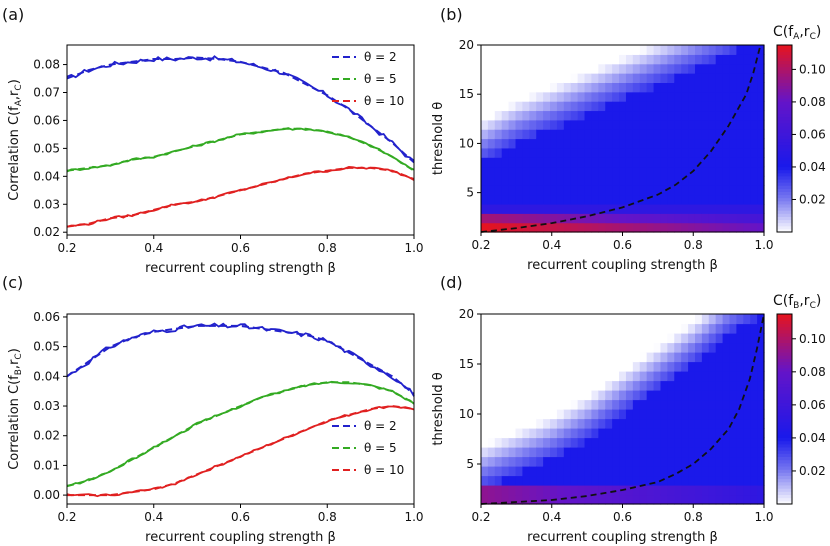 This screenshot has width=830, height=546. I want to click on x-tick-label: 0.4, so click(153, 248).